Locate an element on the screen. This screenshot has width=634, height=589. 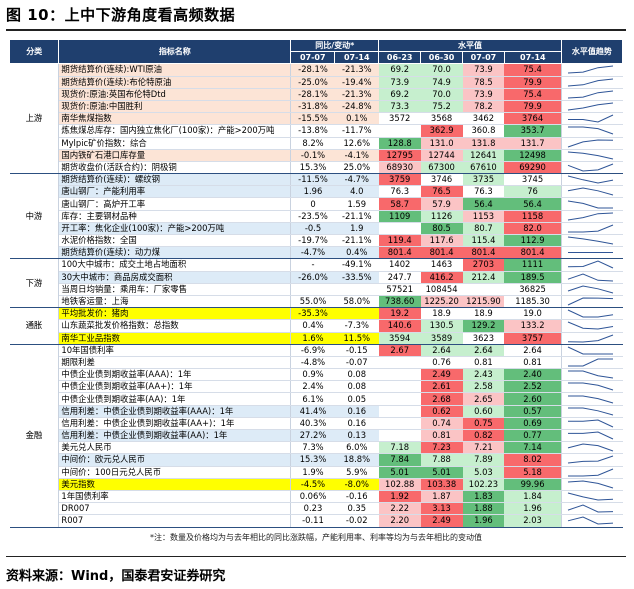
table-row: 1年国债利率 0.06% -0.16 1.92 1.87 1.83 1.84 is located at coordinates (316, 497).